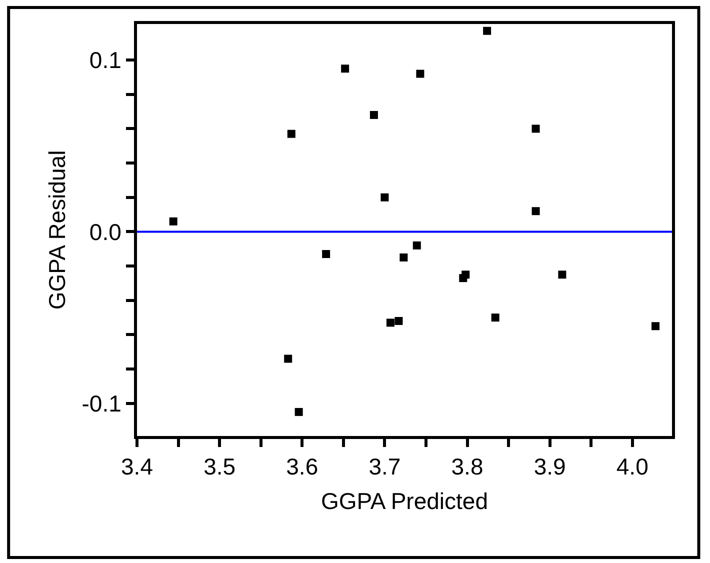 Image resolution: width=710 pixels, height=563 pixels. Describe the element at coordinates (550, 467) in the screenshot. I see `x-tick-label: 3.9` at that location.